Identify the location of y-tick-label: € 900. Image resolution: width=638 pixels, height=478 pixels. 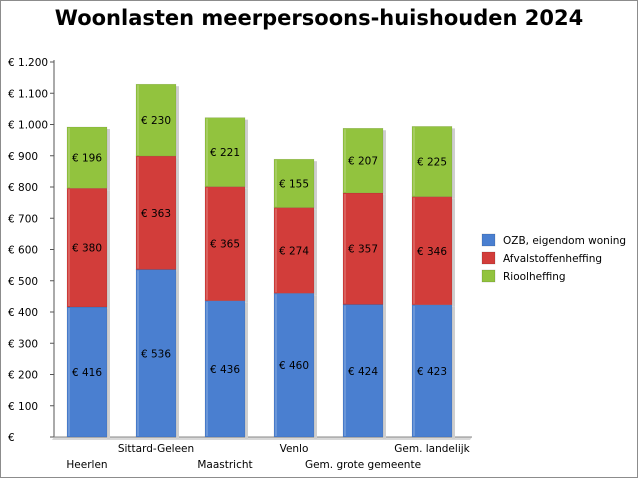
(23, 157).